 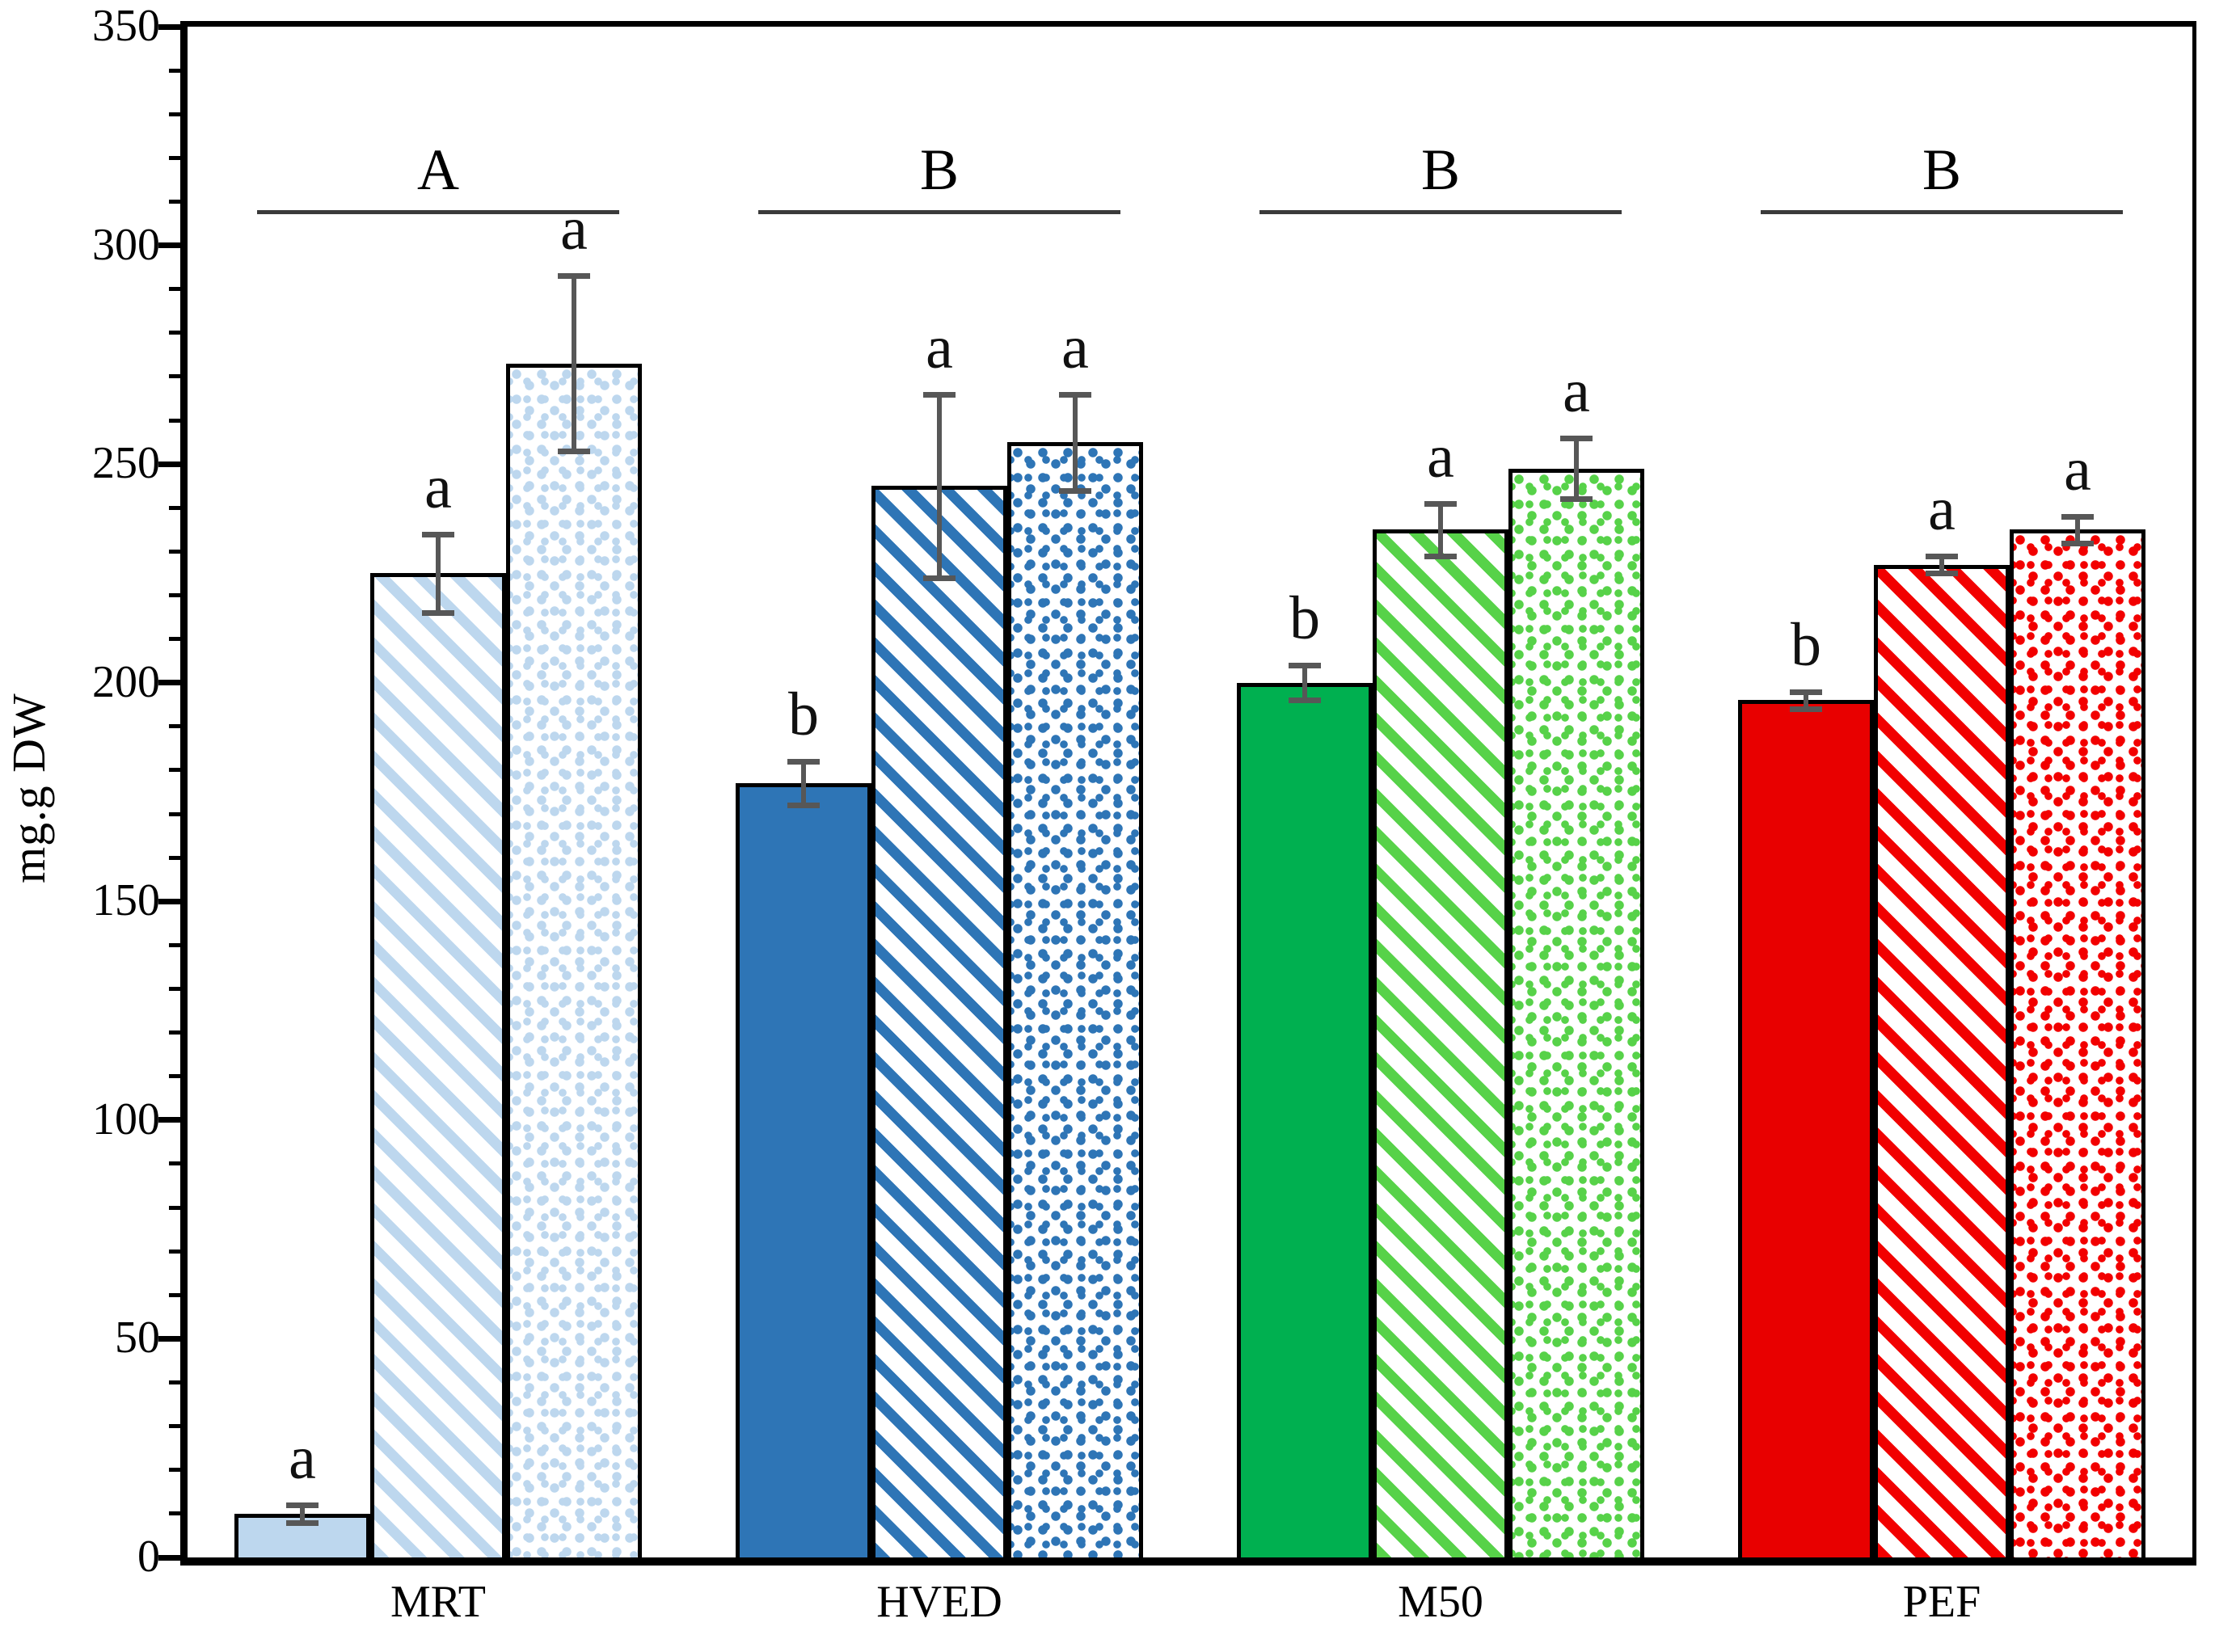 I want to click on y-tick-label: 50, so click(x=137, y=1338).